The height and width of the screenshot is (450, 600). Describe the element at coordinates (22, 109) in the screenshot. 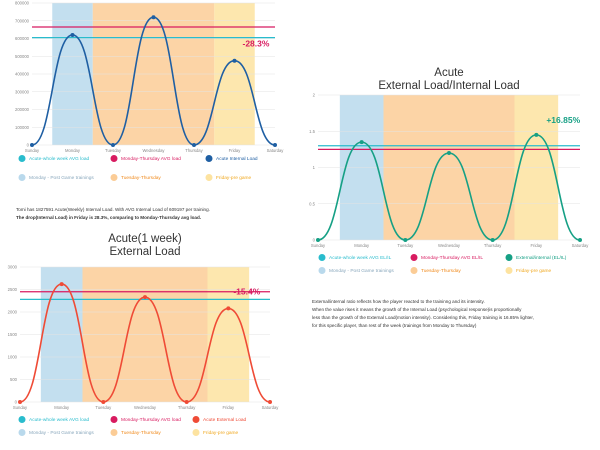

I see `internal-load-ytick: 200000` at that location.